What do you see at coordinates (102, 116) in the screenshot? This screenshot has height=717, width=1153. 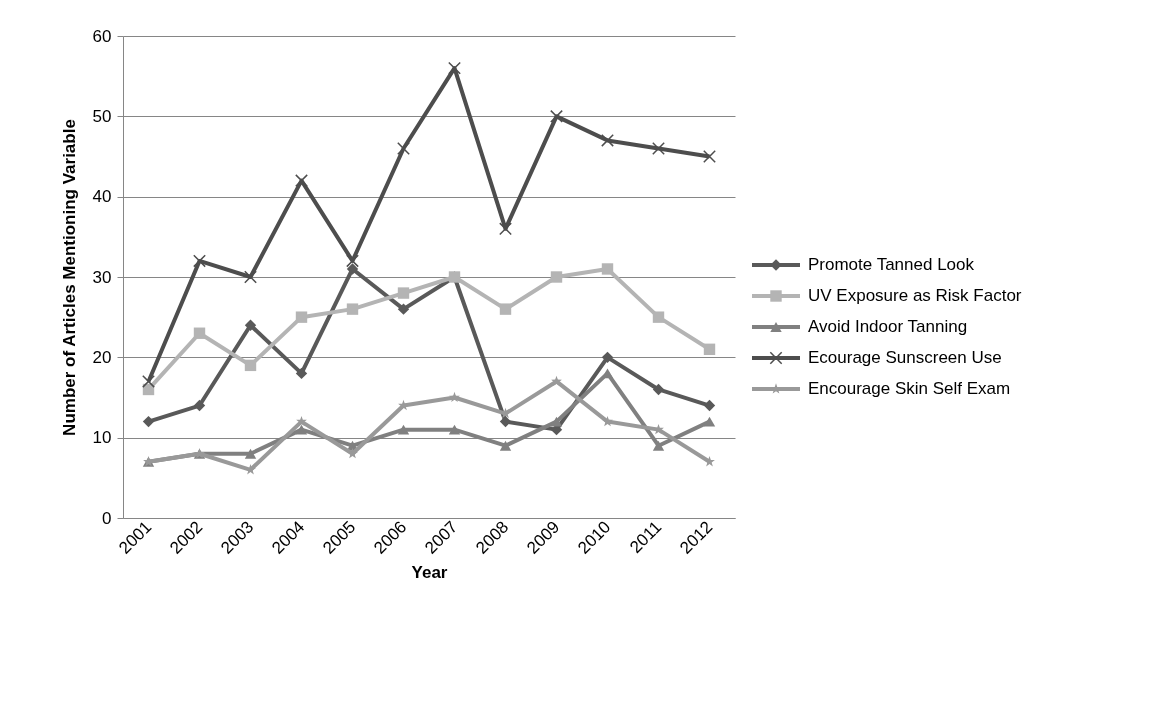 I see `y-tick-label: 50` at bounding box center [102, 116].